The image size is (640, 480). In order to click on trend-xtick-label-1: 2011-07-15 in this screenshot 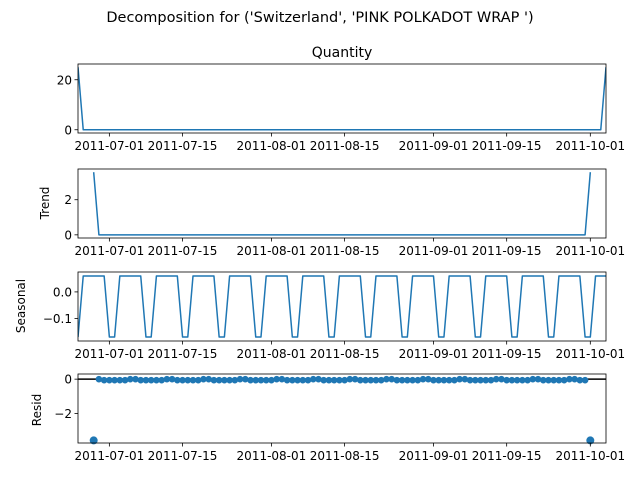, I will do `click(183, 251)`.